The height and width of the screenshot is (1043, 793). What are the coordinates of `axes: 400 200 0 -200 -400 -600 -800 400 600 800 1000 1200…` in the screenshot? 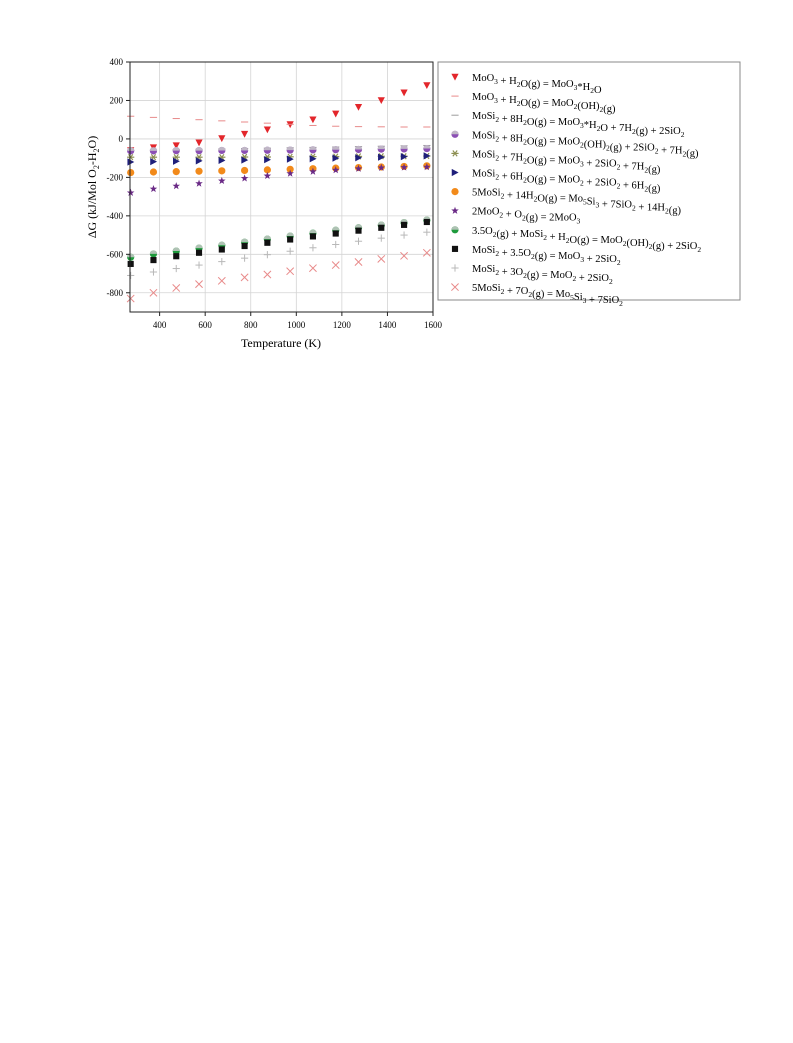 It's located at (275, 193).